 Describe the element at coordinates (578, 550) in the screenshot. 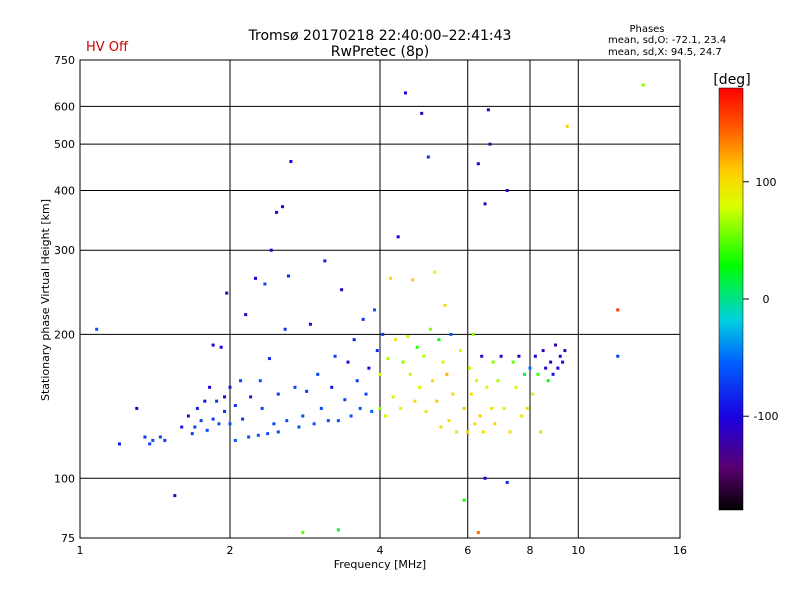

I see `x-tick-label: 10` at that location.